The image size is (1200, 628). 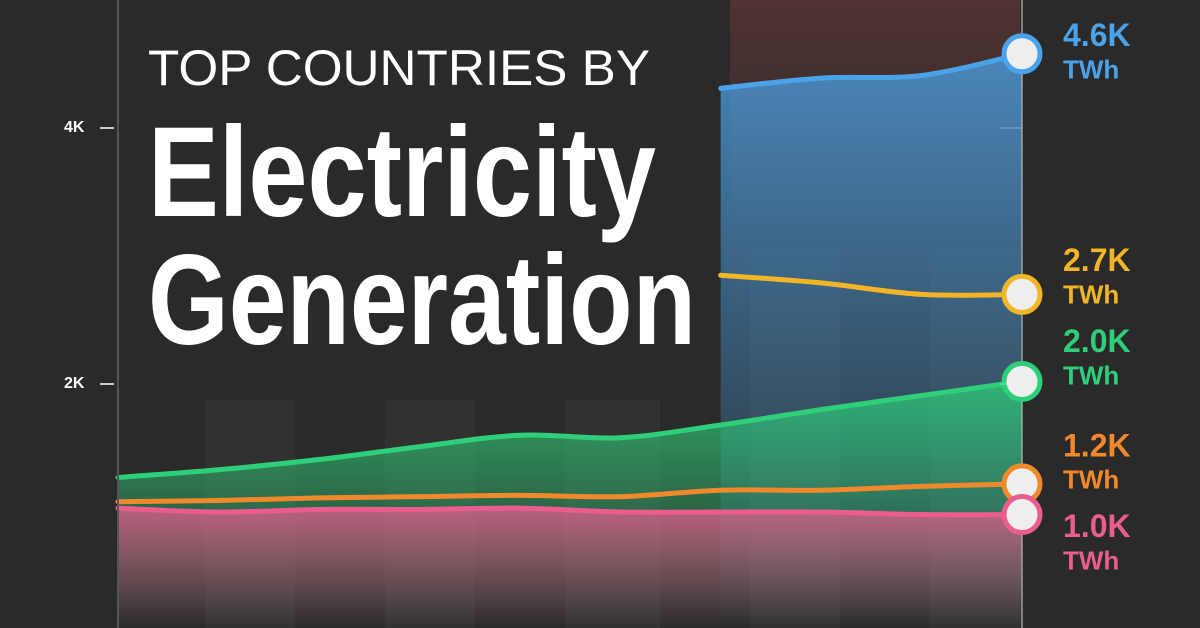 What do you see at coordinates (399, 68) in the screenshot?
I see `title-lead: TOP COUNTRIES BY` at bounding box center [399, 68].